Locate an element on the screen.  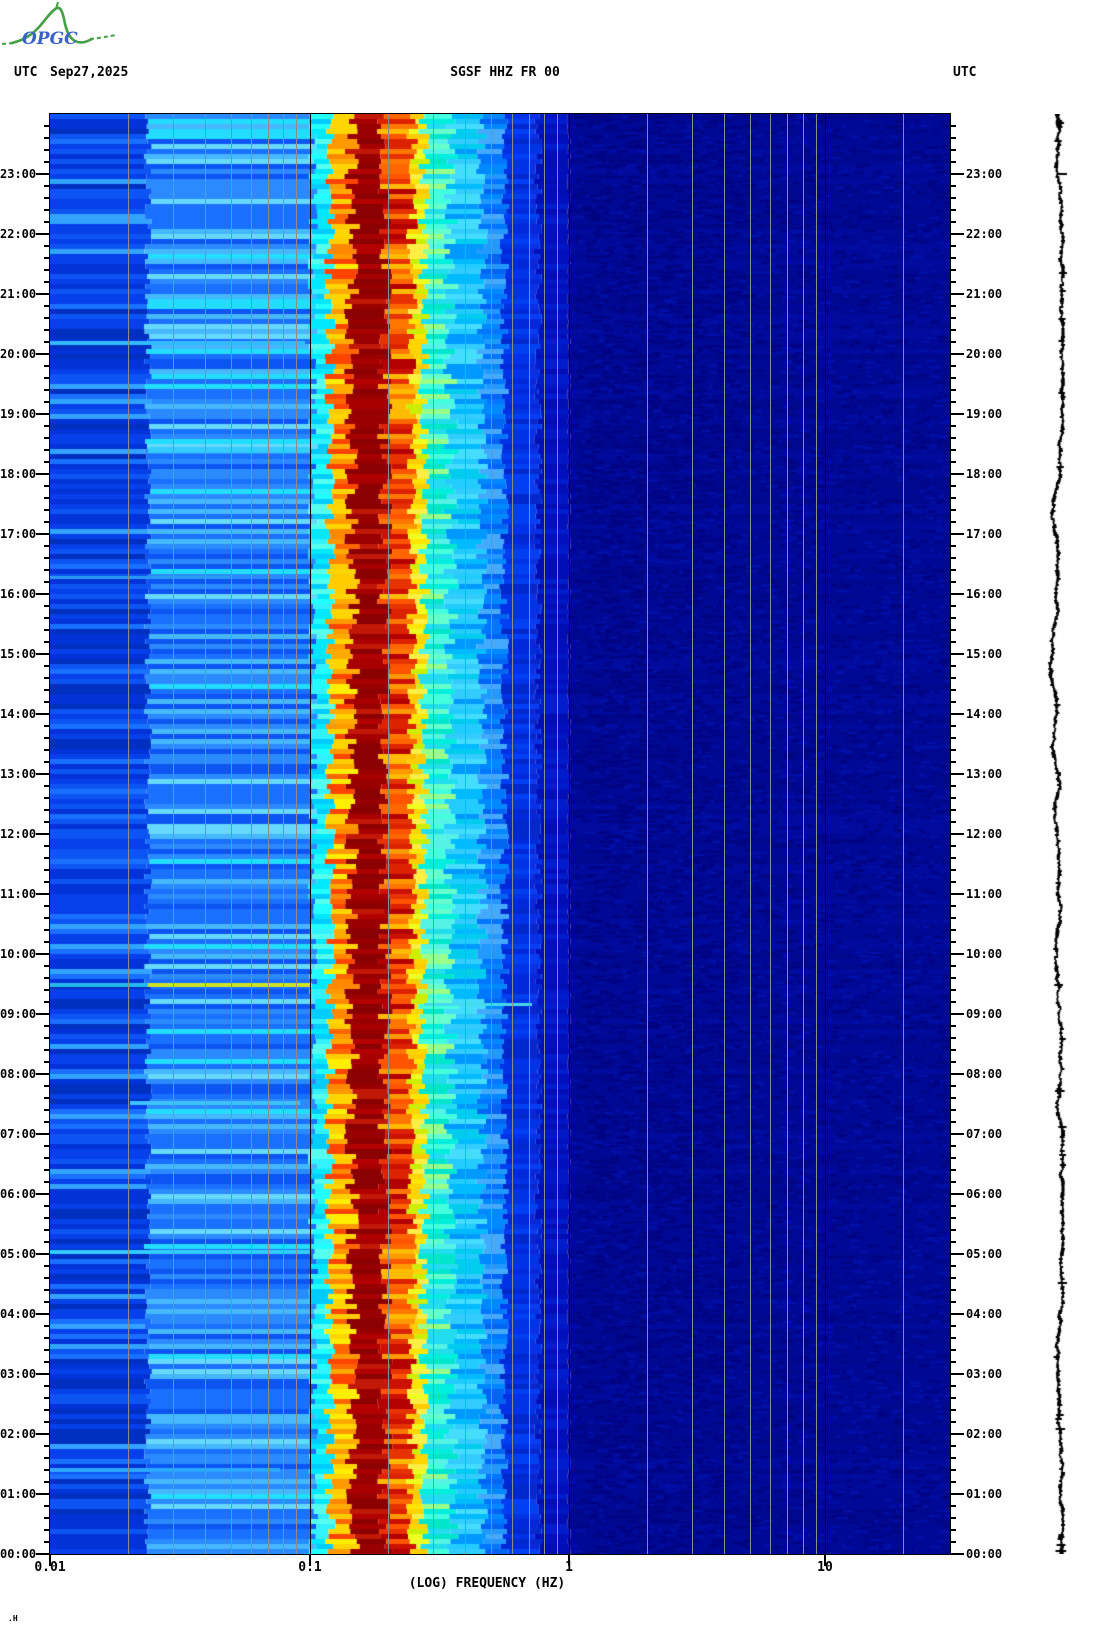
hour-label-l: 10:00 is located at coordinates (18, 954).